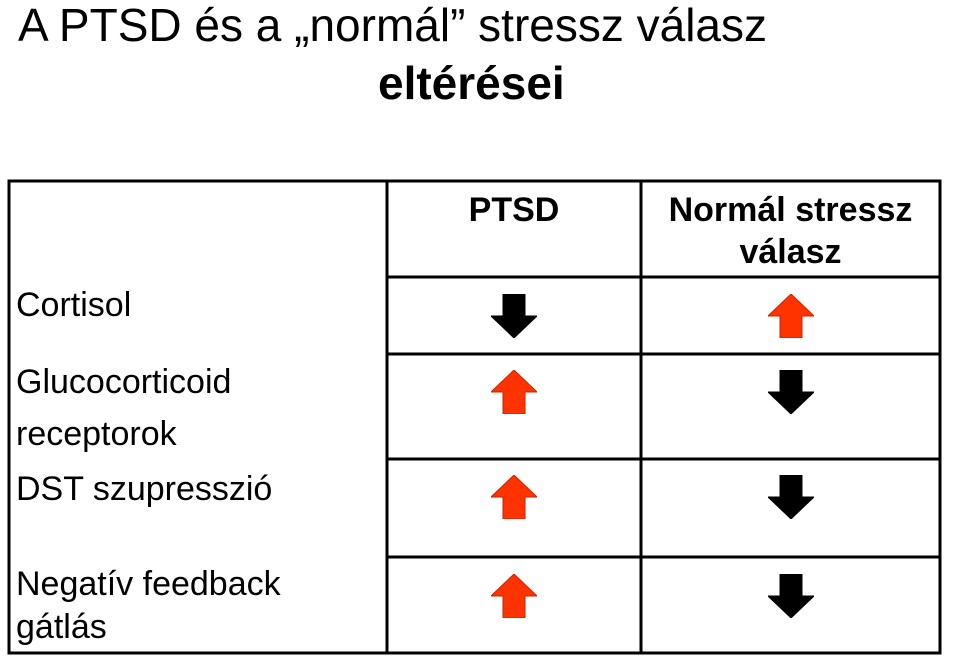 This screenshot has height=657, width=960. Describe the element at coordinates (74, 305) in the screenshot. I see `row-label-cortisol: Cortisol` at that location.